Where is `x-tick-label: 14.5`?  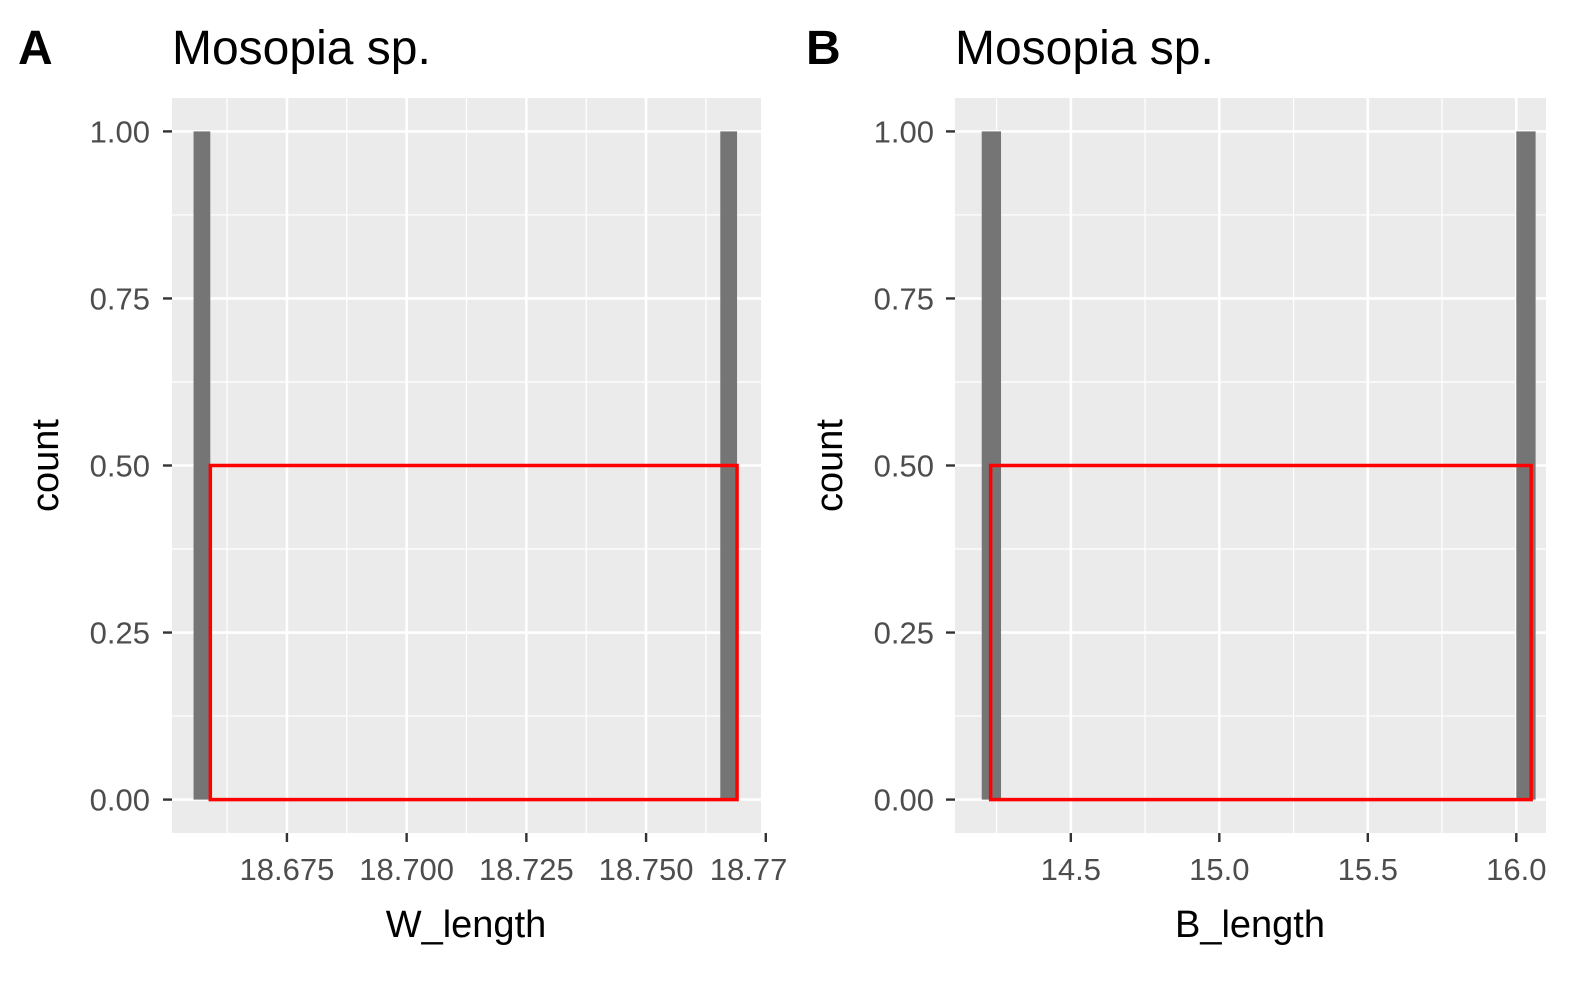
x-tick-label: 14.5 is located at coordinates (1071, 869).